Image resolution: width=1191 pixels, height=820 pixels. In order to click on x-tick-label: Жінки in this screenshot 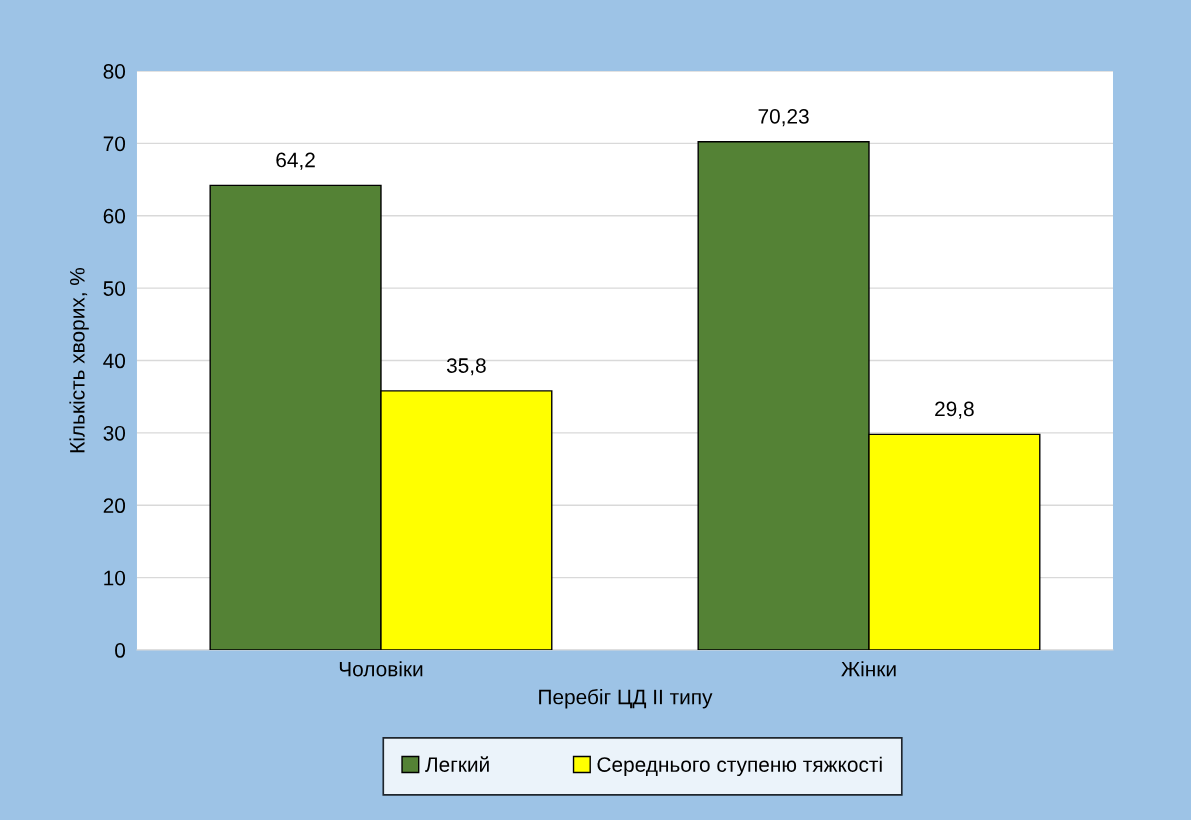, I will do `click(868, 669)`.